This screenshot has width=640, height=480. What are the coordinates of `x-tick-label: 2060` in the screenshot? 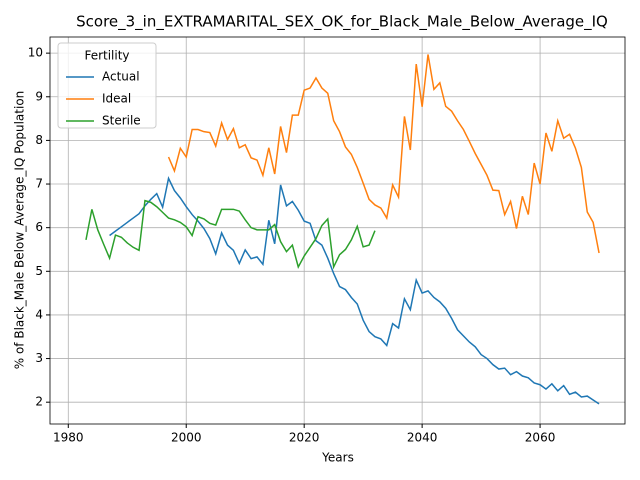 It's located at (540, 438).